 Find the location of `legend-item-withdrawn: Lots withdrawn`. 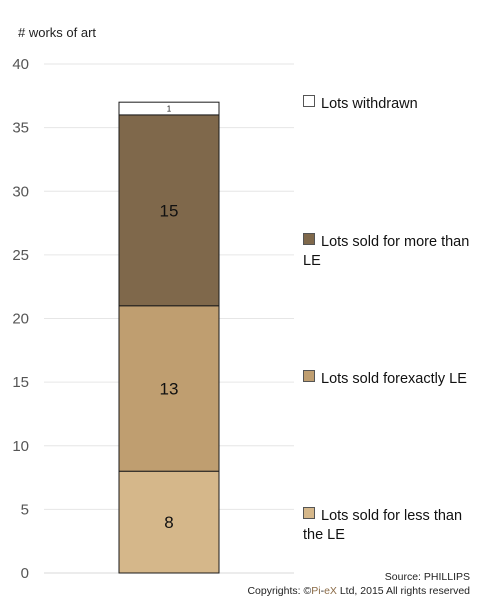

legend-item-withdrawn: Lots withdrawn is located at coordinates (390, 104).